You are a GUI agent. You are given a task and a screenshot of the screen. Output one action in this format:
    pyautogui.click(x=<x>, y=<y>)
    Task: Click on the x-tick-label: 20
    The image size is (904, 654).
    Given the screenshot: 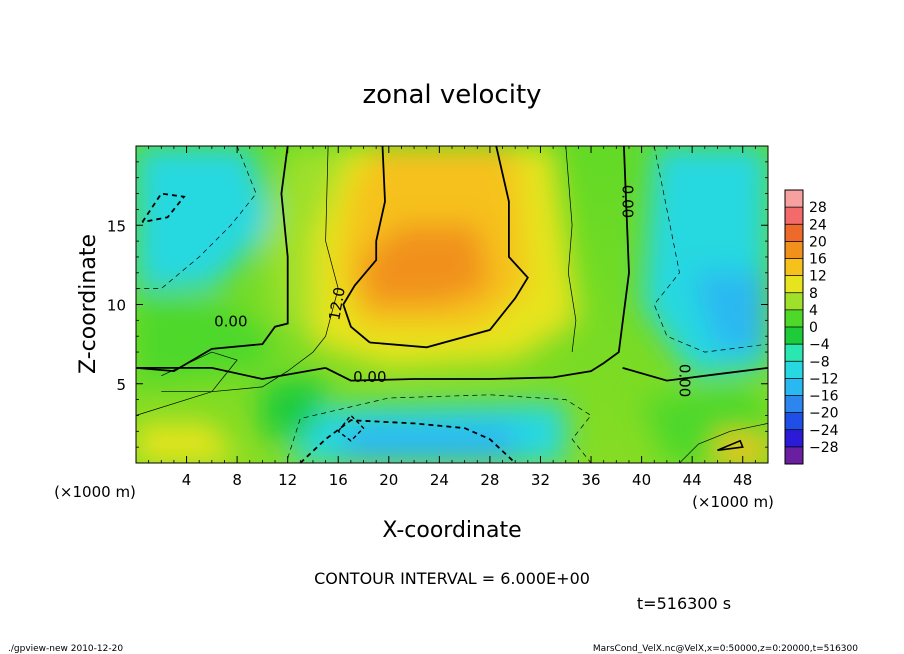 What is the action you would take?
    pyautogui.click(x=388, y=480)
    